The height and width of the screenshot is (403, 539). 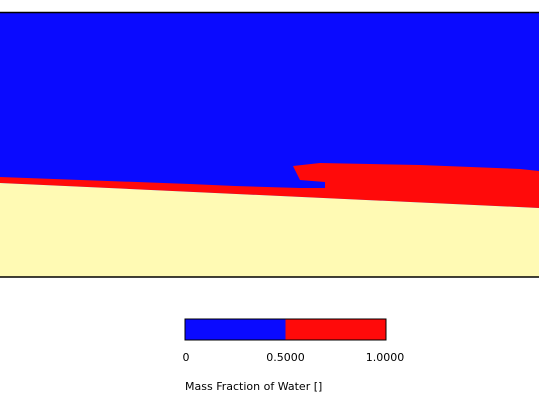 What do you see at coordinates (253, 386) in the screenshot?
I see `legend-title: Mass Fraction of Water []` at bounding box center [253, 386].